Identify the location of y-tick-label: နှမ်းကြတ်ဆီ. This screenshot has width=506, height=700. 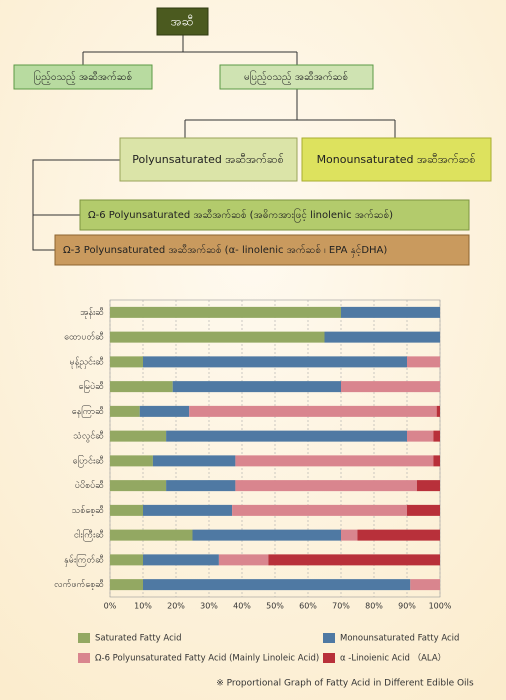
(84, 559).